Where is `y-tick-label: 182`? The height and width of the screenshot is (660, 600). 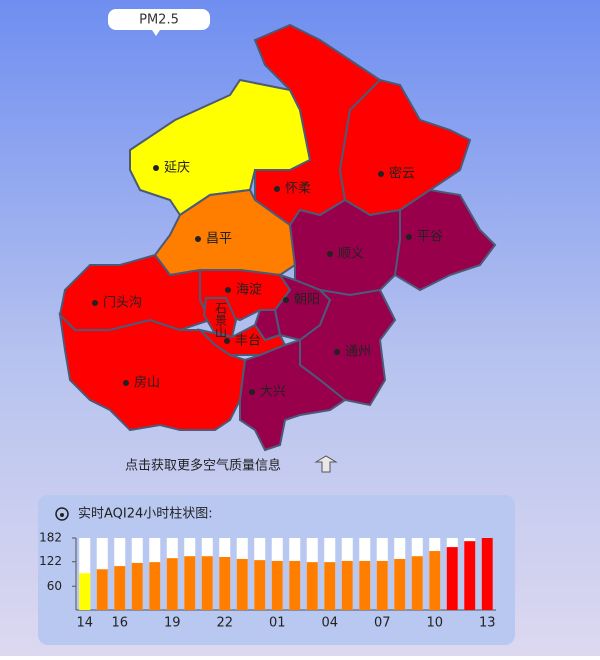
y-tick-label: 182 is located at coordinates (50, 538).